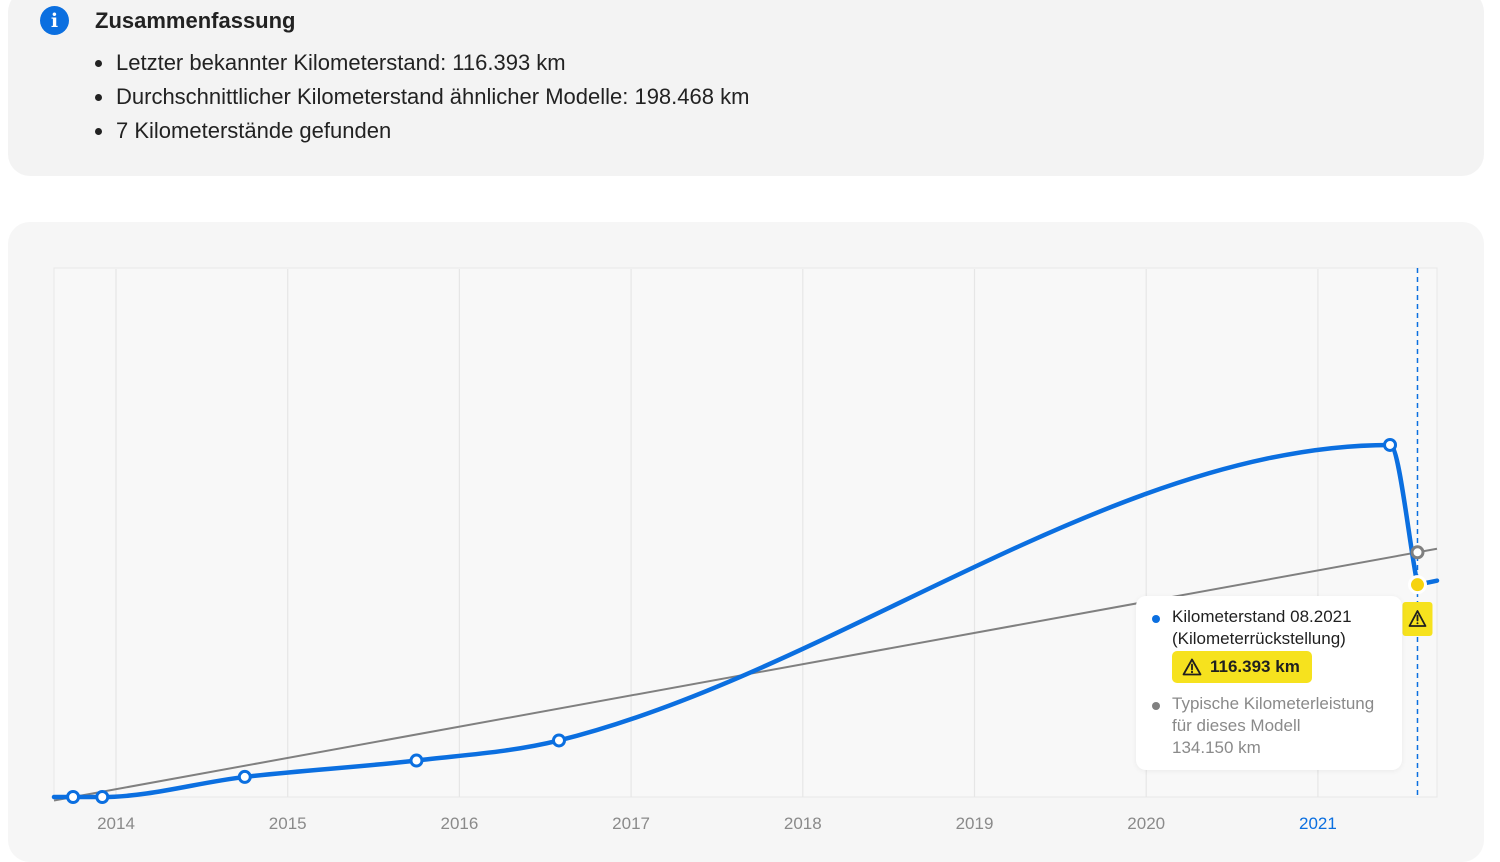 This screenshot has height=862, width=1500. I want to click on warning-dot, so click(1417, 623).